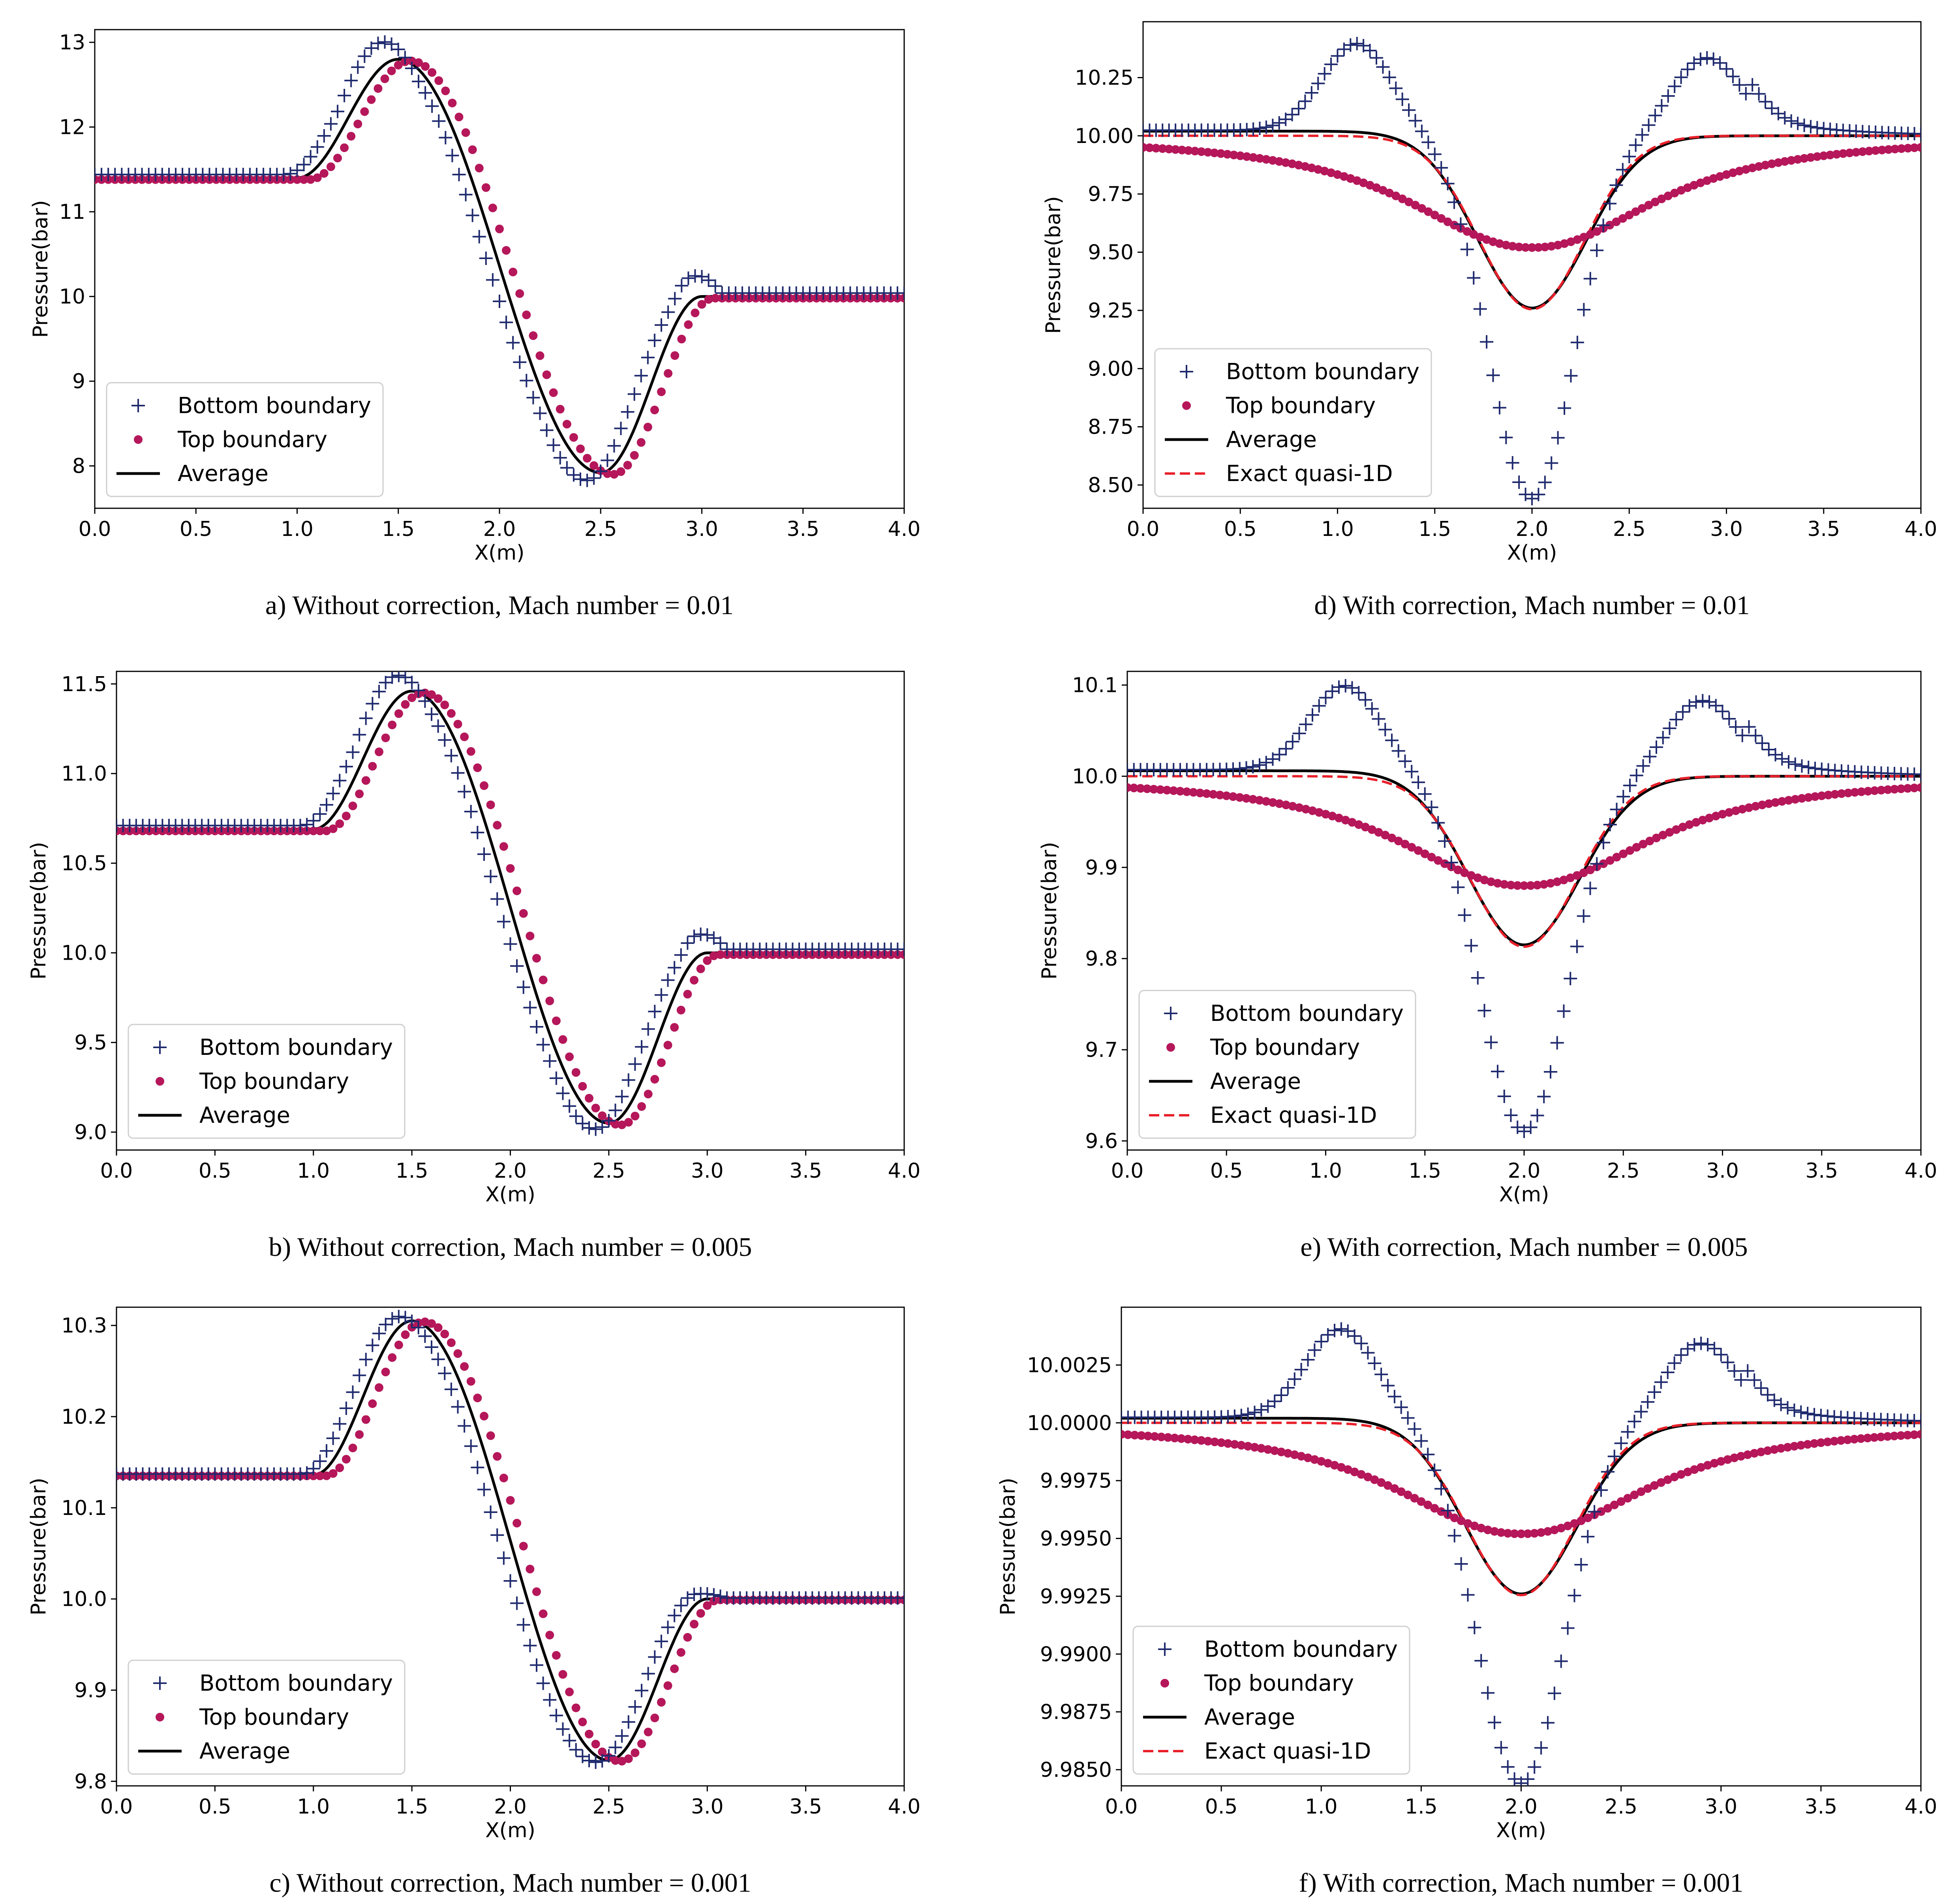 Image resolution: width=1960 pixels, height=1900 pixels. I want to click on legend-label: Average, so click(245, 1115).